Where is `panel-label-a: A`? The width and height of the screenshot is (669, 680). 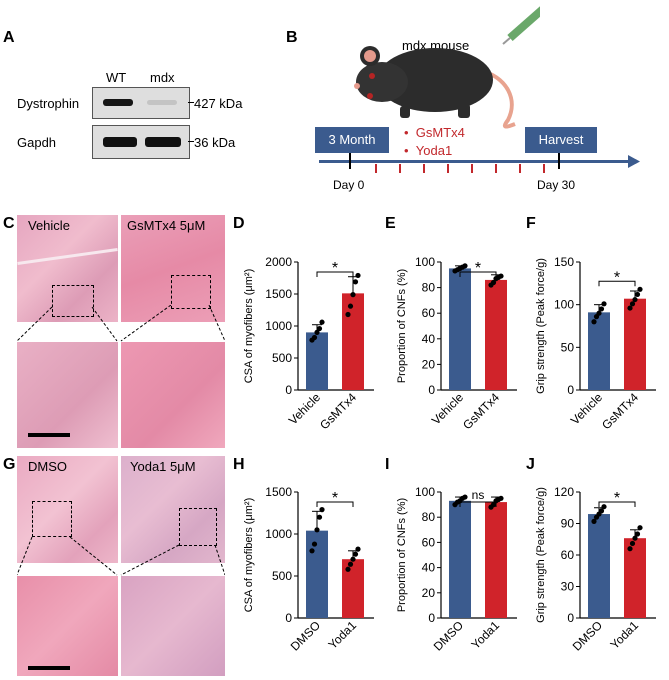 panel-label-a: A is located at coordinates (9, 37).